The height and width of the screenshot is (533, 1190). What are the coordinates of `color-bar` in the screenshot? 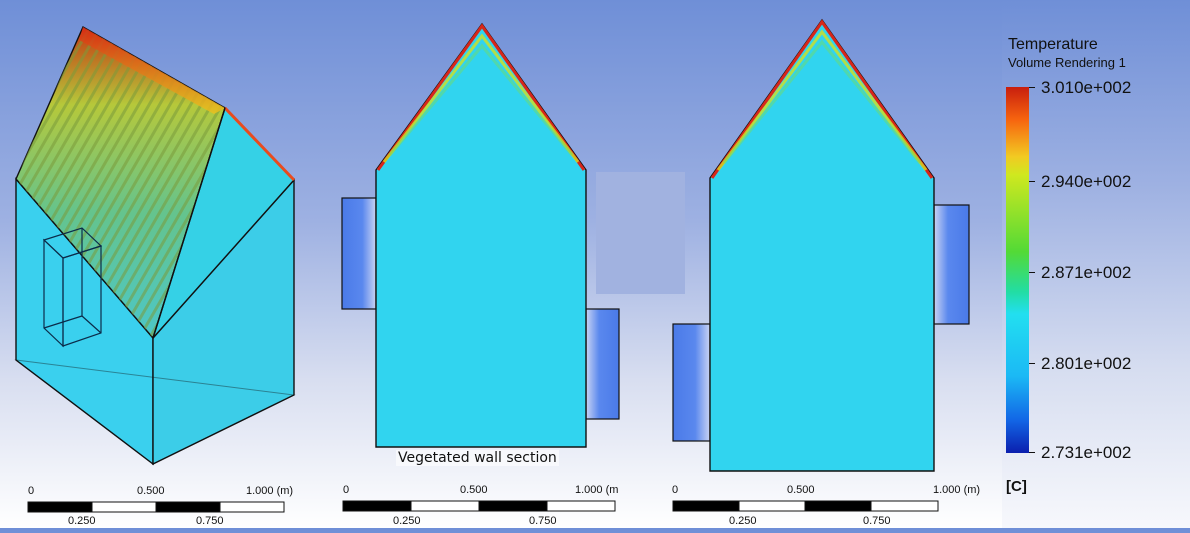 It's located at (1017, 270).